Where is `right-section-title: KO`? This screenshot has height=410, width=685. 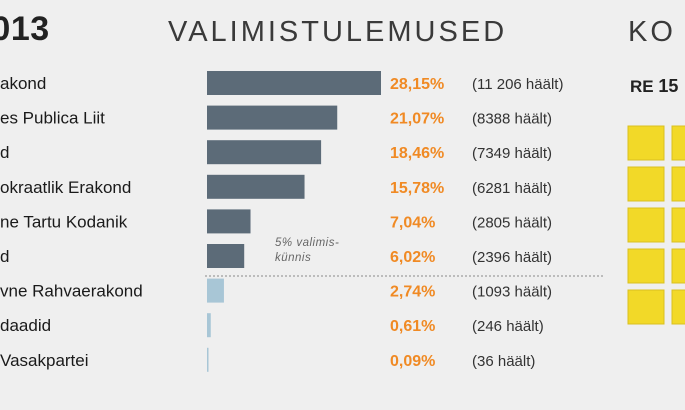
right-section-title: KO is located at coordinates (652, 32).